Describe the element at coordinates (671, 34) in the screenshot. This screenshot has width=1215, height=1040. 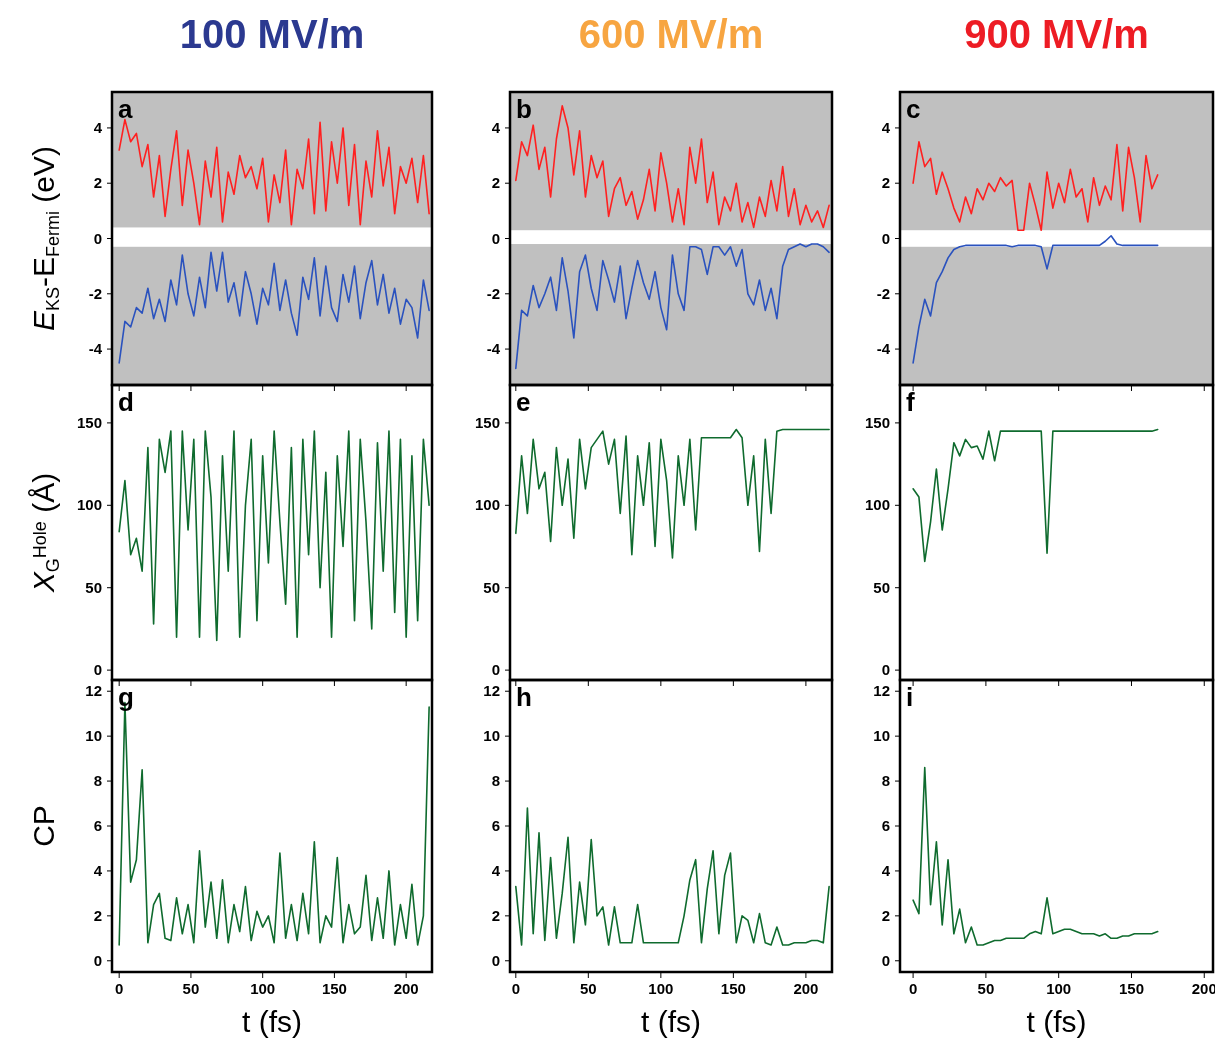
I see `chart-title: 600 MV/m` at that location.